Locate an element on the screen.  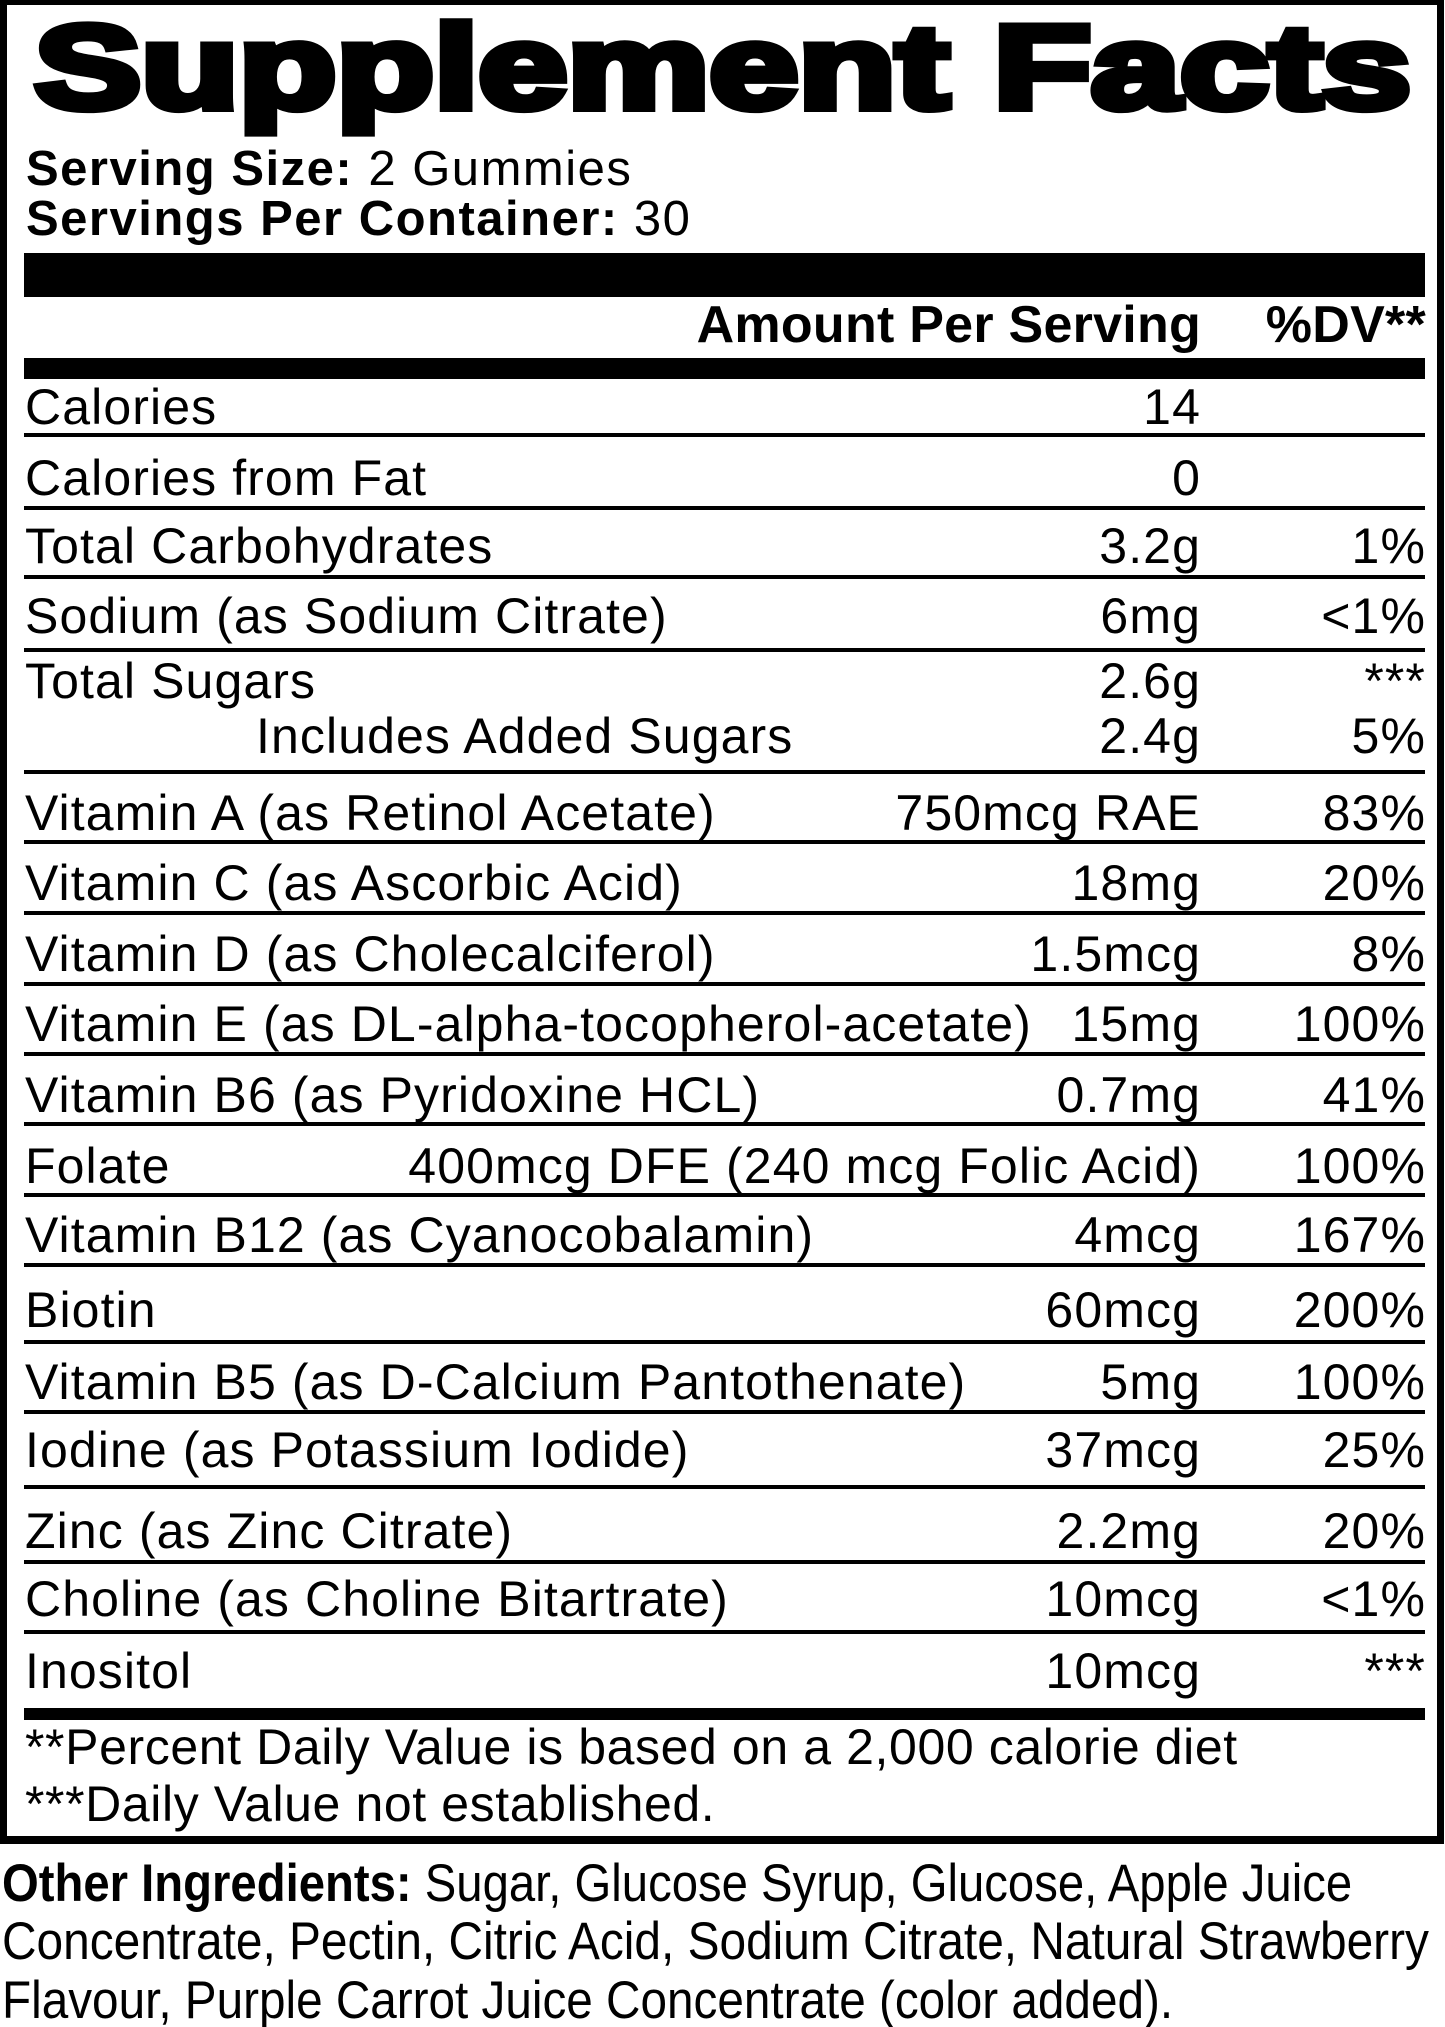
svg-text: Supplement Facts is located at coordinates (723, 67).